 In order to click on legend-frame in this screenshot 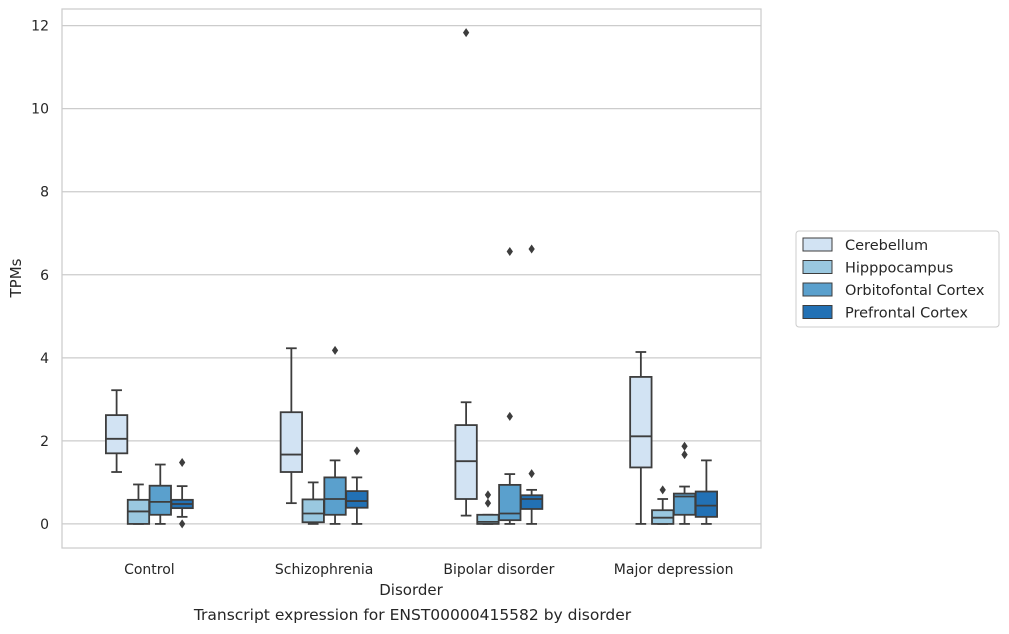, I will do `click(897, 279)`.